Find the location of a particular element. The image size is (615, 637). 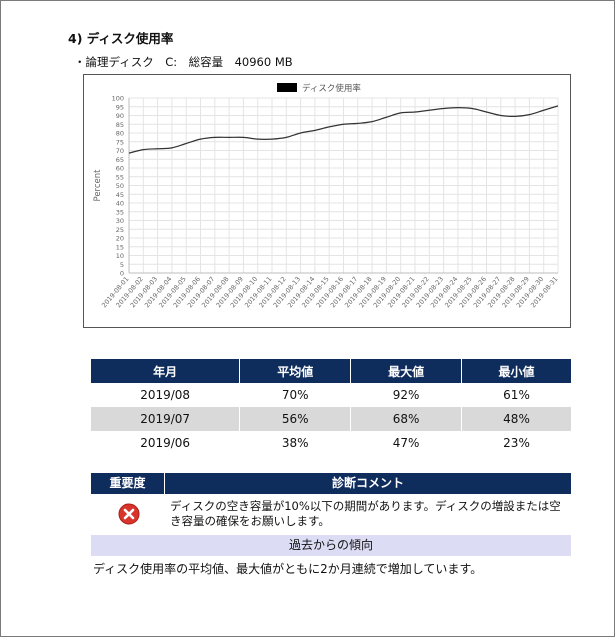

y-tick-label: 60 is located at coordinates (120, 169).